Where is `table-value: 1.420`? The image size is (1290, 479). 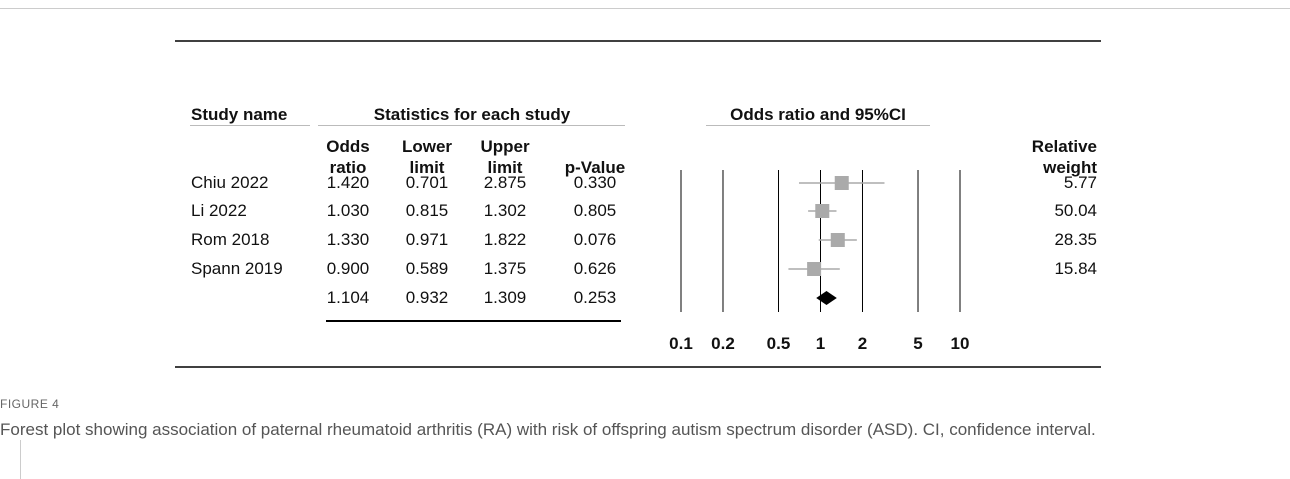 table-value: 1.420 is located at coordinates (348, 182).